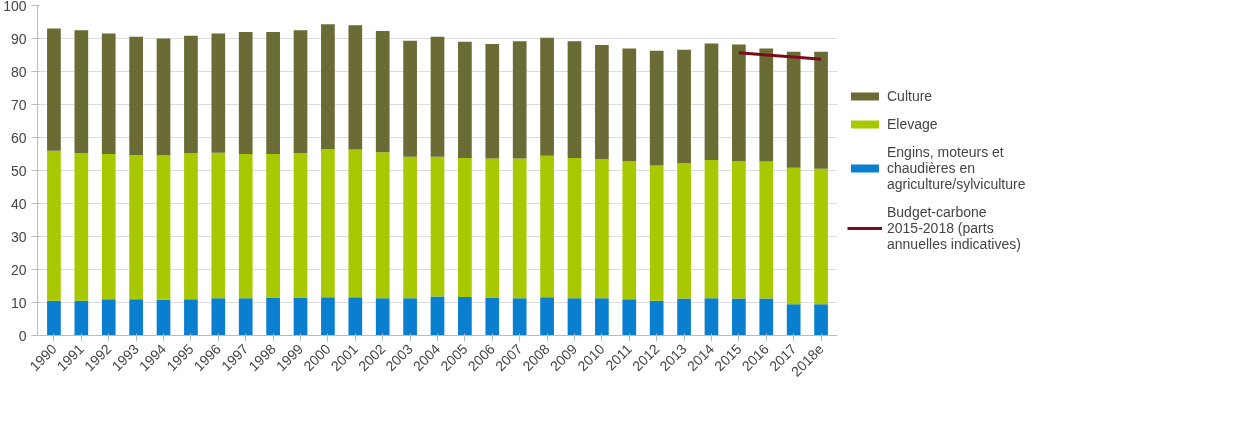 The height and width of the screenshot is (435, 1243). I want to click on y-tick-label: 0, so click(22, 335).